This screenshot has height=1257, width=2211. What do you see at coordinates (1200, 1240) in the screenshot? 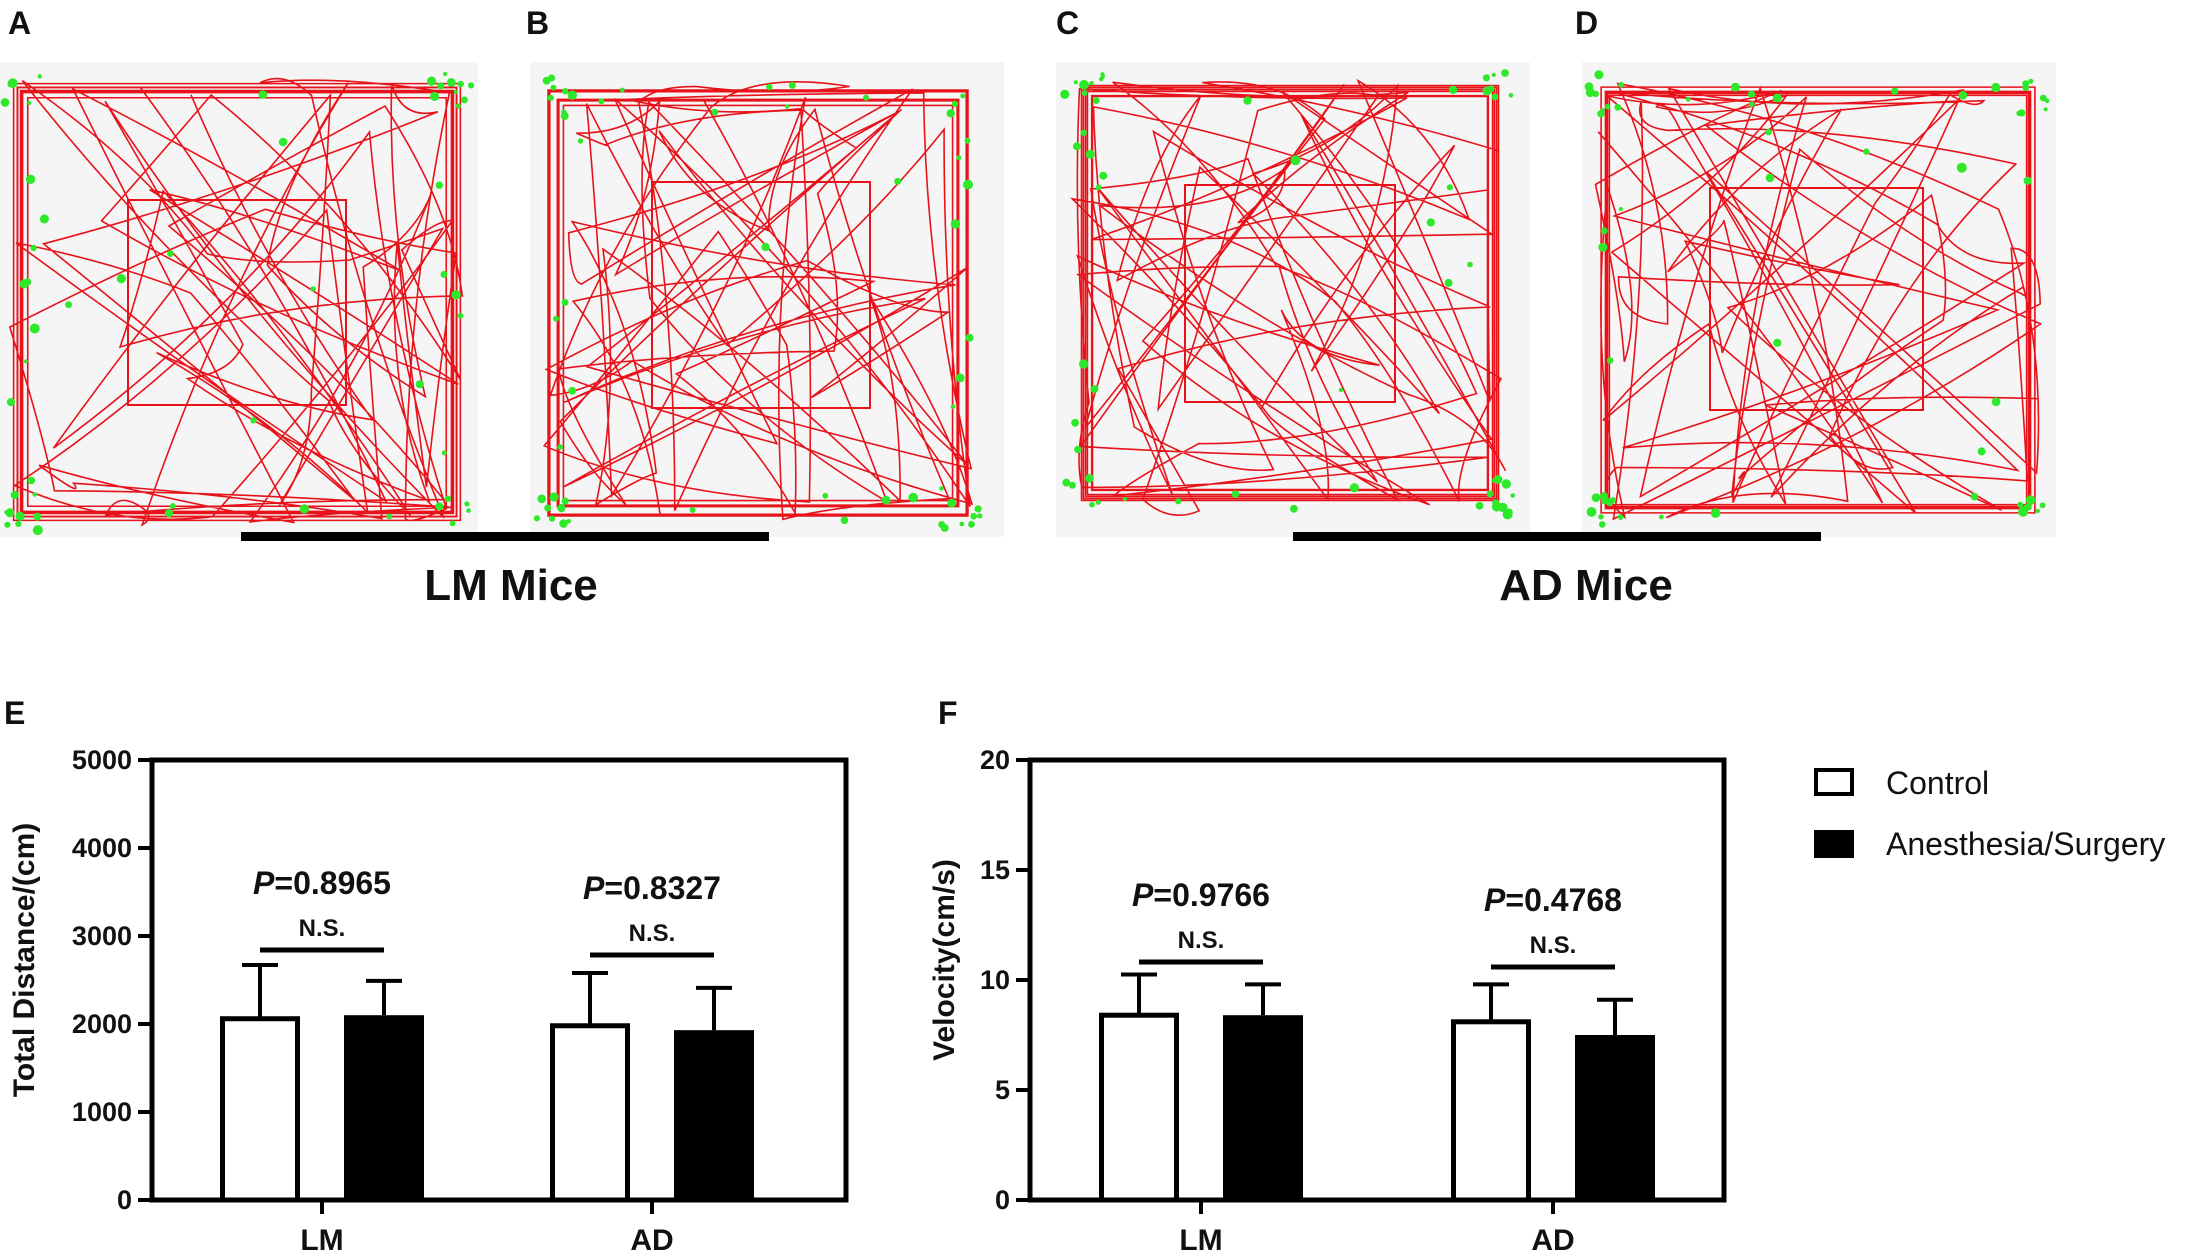
I see `x-category-label: LM` at bounding box center [1200, 1240].